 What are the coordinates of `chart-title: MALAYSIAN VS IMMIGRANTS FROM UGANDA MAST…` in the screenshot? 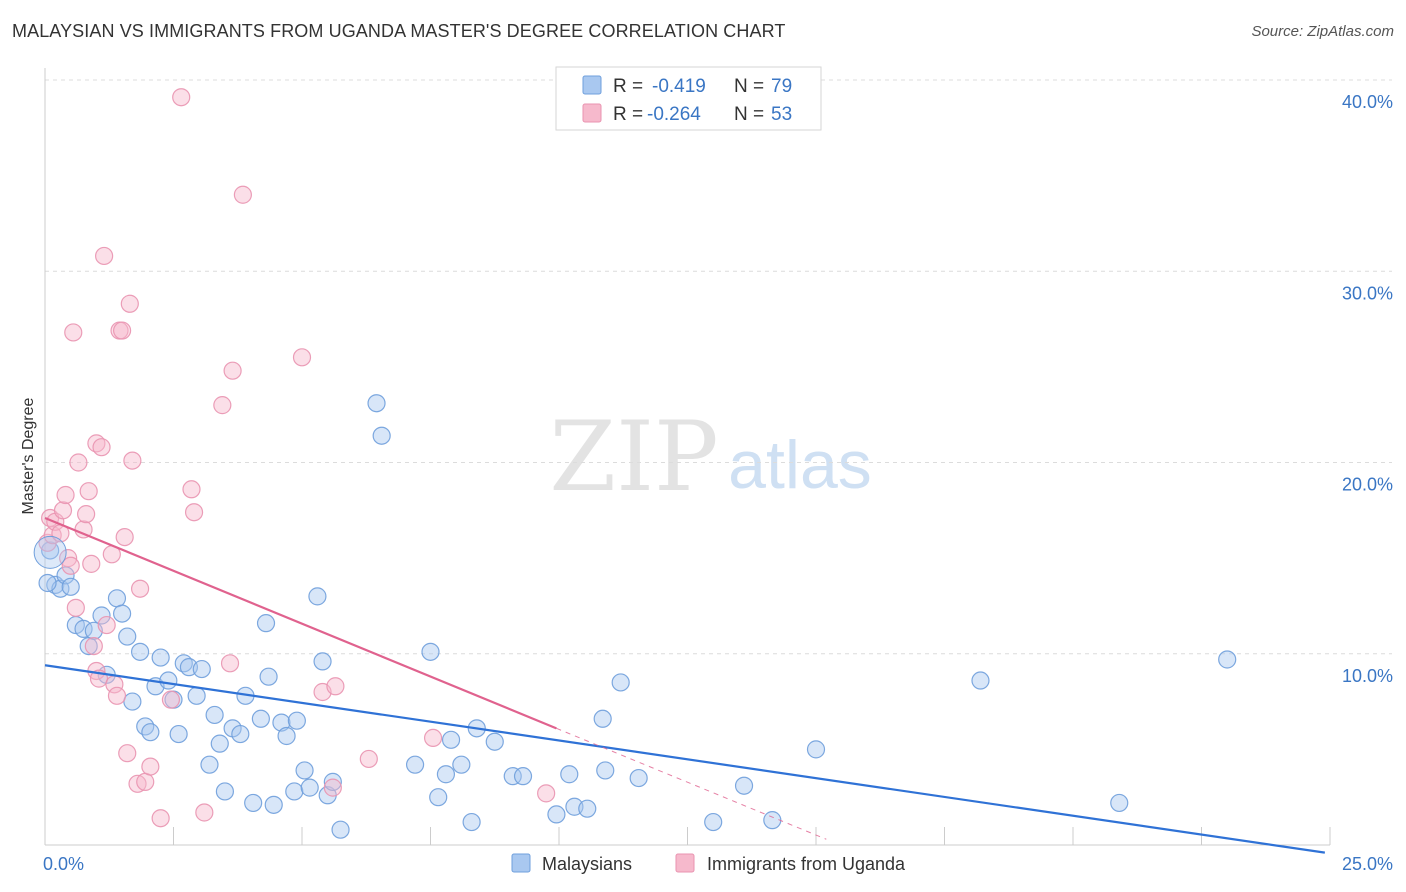 It's located at (399, 31).